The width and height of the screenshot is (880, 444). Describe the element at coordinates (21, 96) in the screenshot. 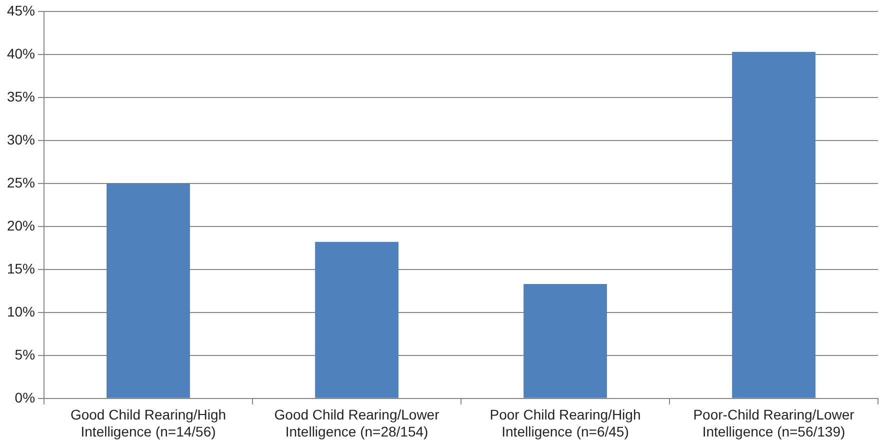

I see `y-tick-label: 35%` at that location.